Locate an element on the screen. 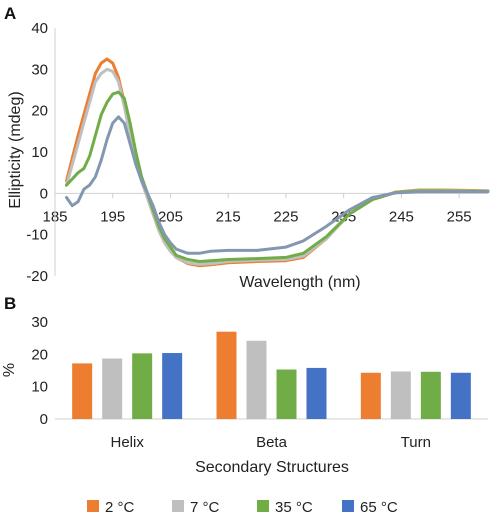 This screenshot has width=498, height=519. panel-a-y-tick-label: 40 is located at coordinates (39, 28).